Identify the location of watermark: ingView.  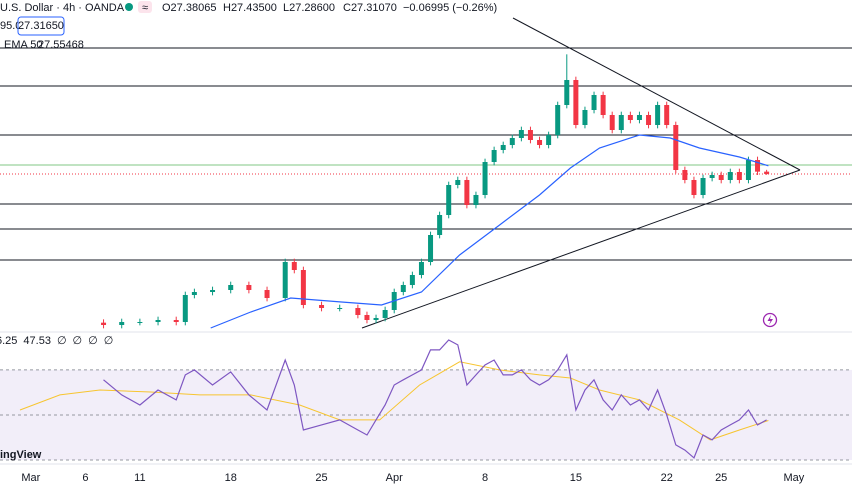
(21, 455).